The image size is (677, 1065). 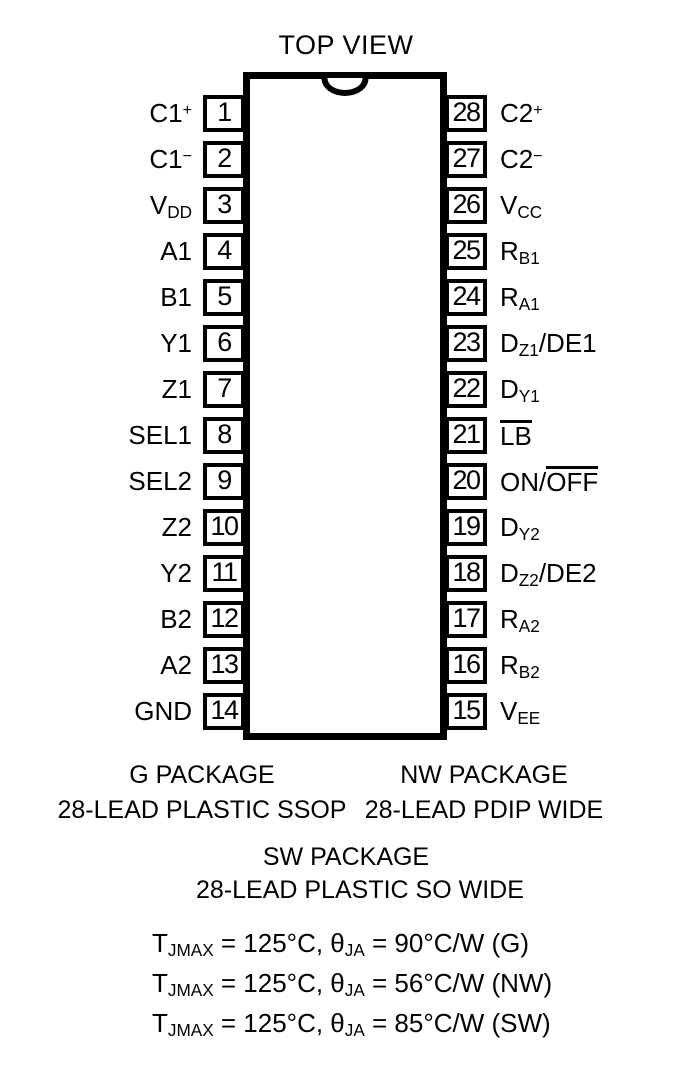 I want to click on label-segment-sub: A1, so click(x=529, y=304).